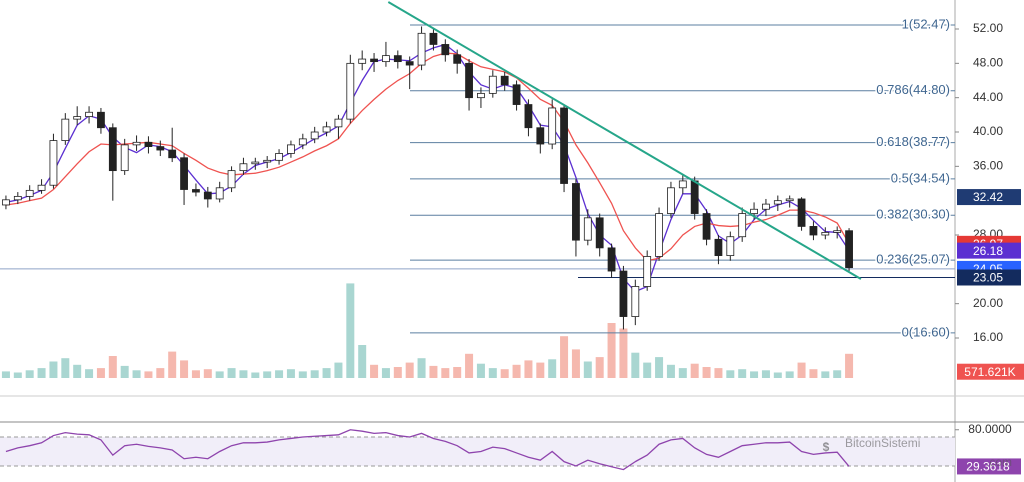  What do you see at coordinates (988, 251) in the screenshot?
I see `price-badge-label: 26.18` at bounding box center [988, 251].